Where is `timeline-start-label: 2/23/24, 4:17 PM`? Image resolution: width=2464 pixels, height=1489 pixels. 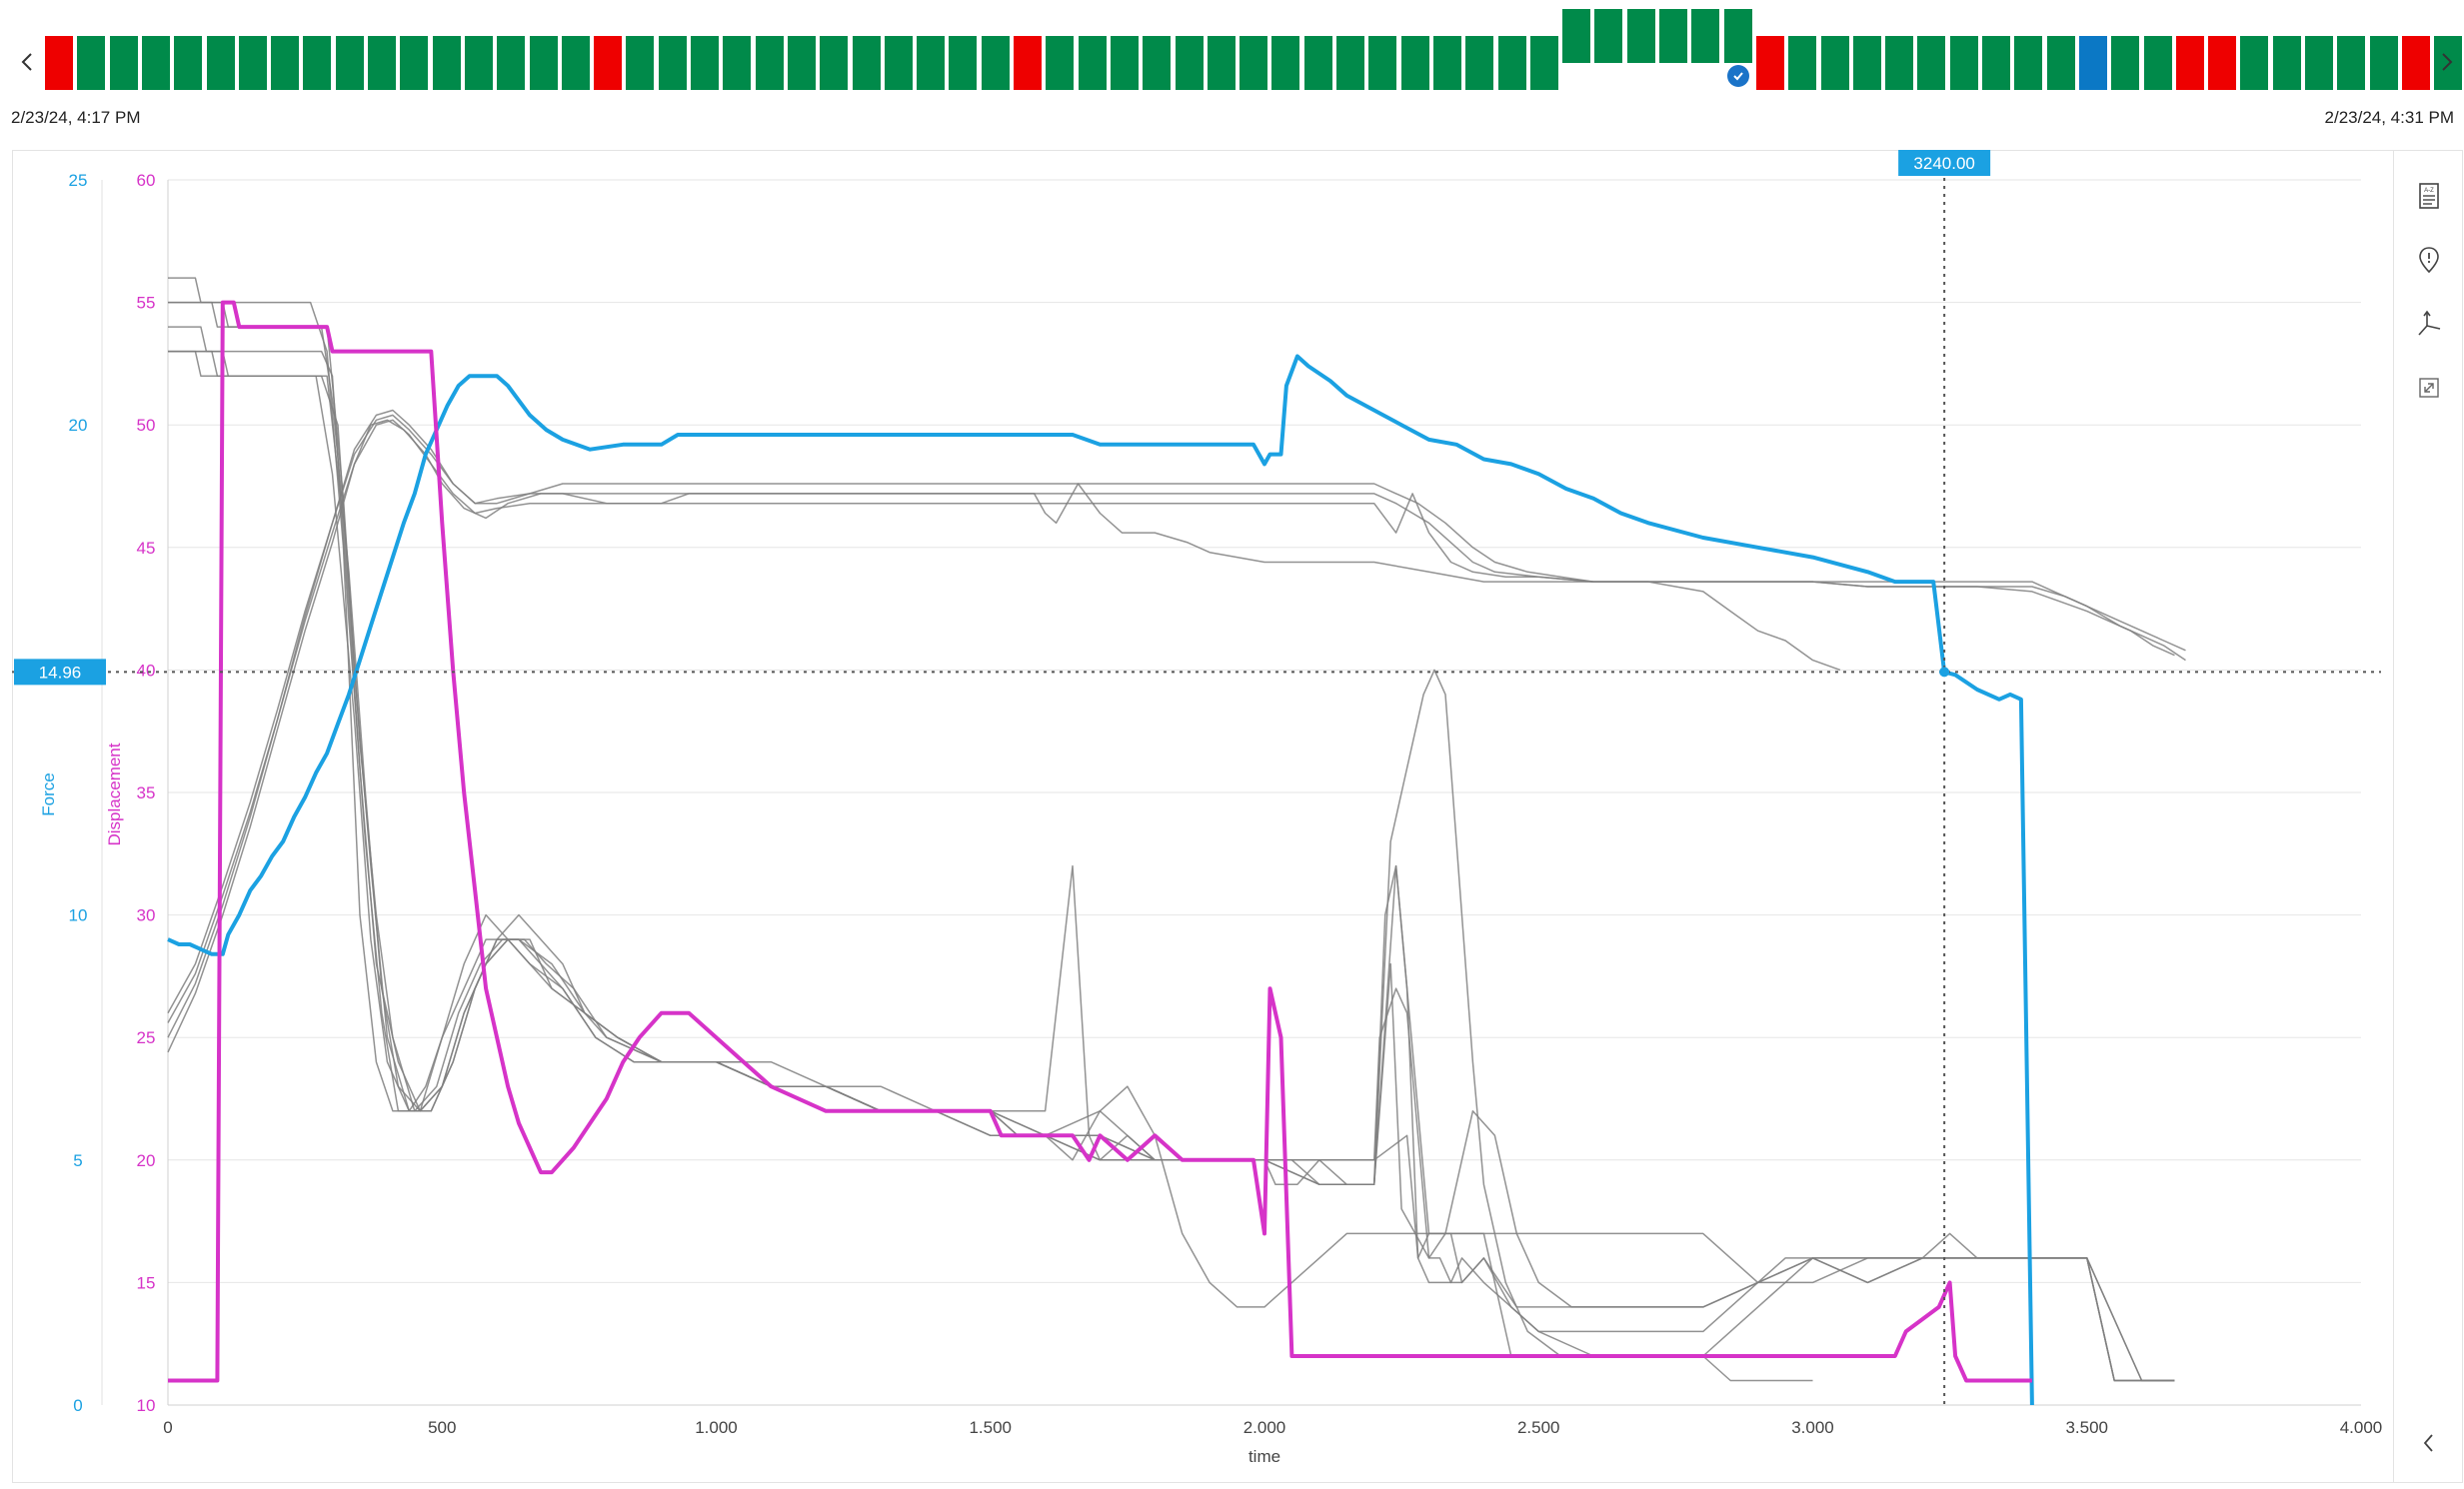 timeline-start-label: 2/23/24, 4:17 PM is located at coordinates (76, 117).